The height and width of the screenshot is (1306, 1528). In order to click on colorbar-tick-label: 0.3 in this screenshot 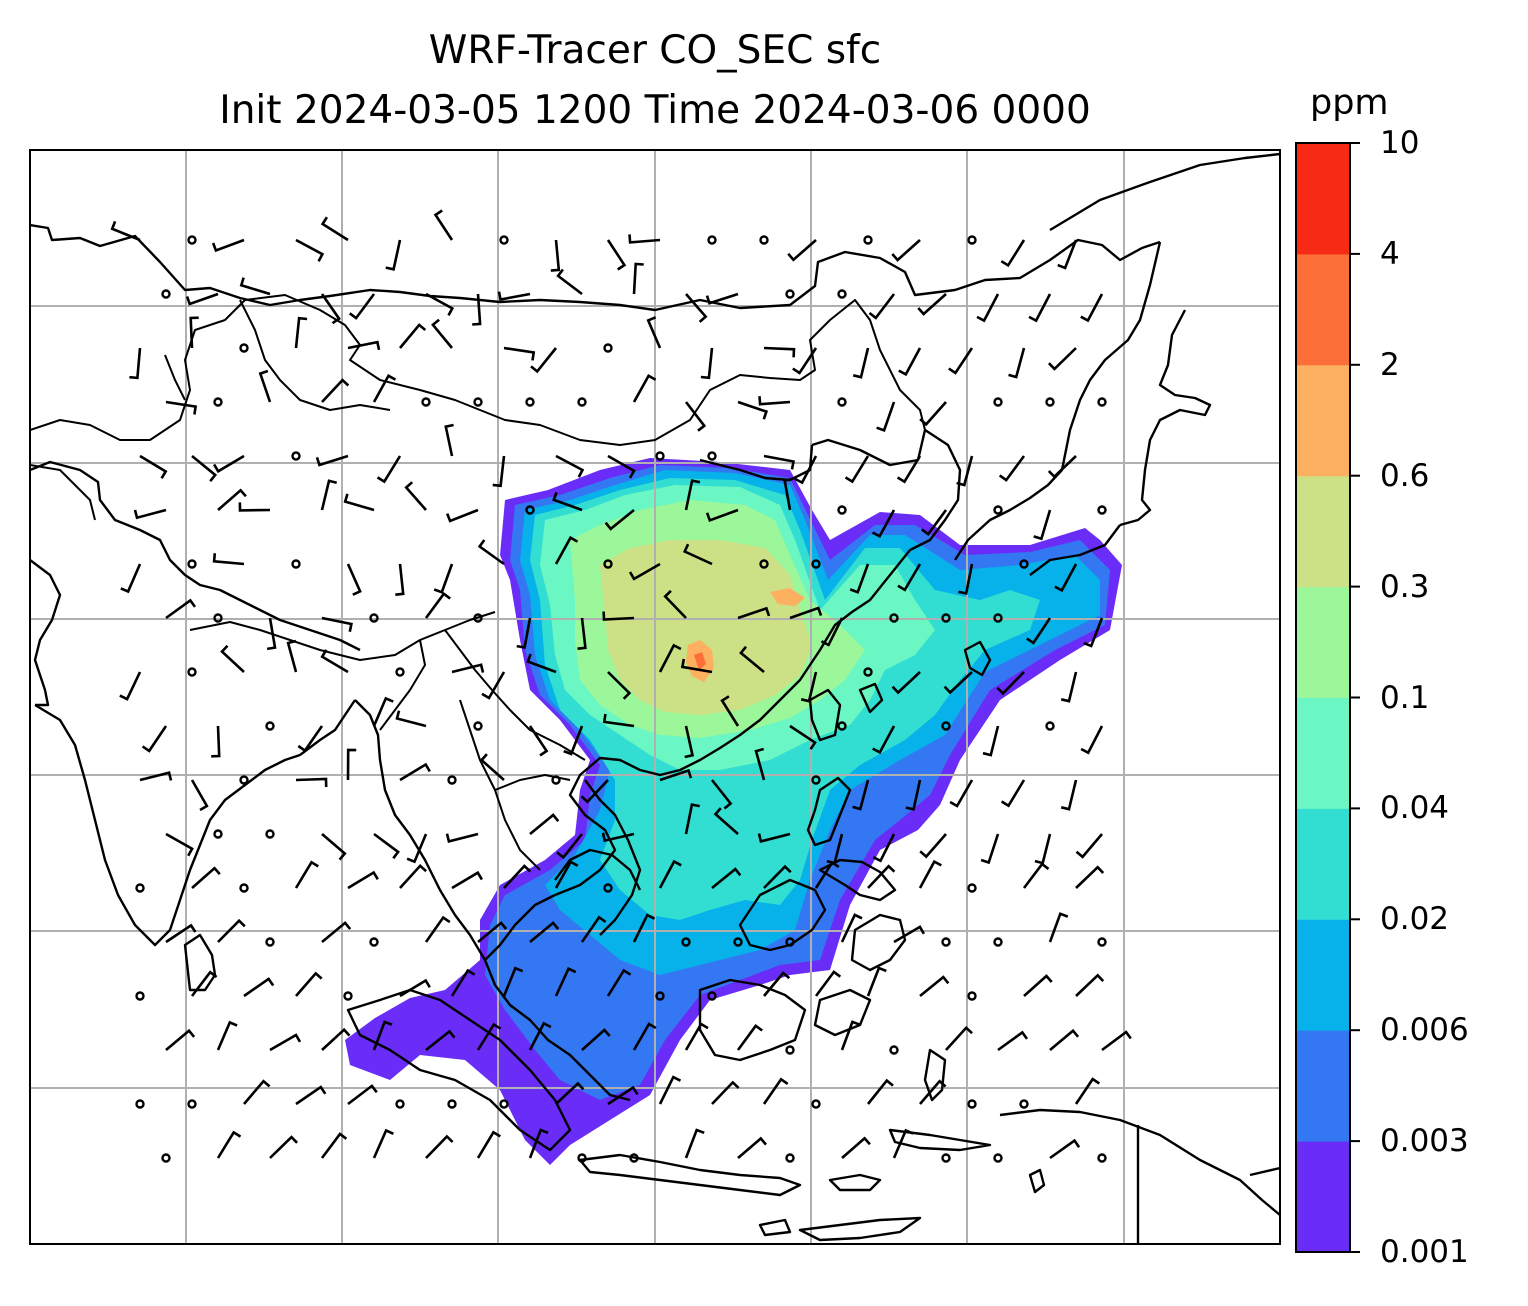, I will do `click(1405, 586)`.